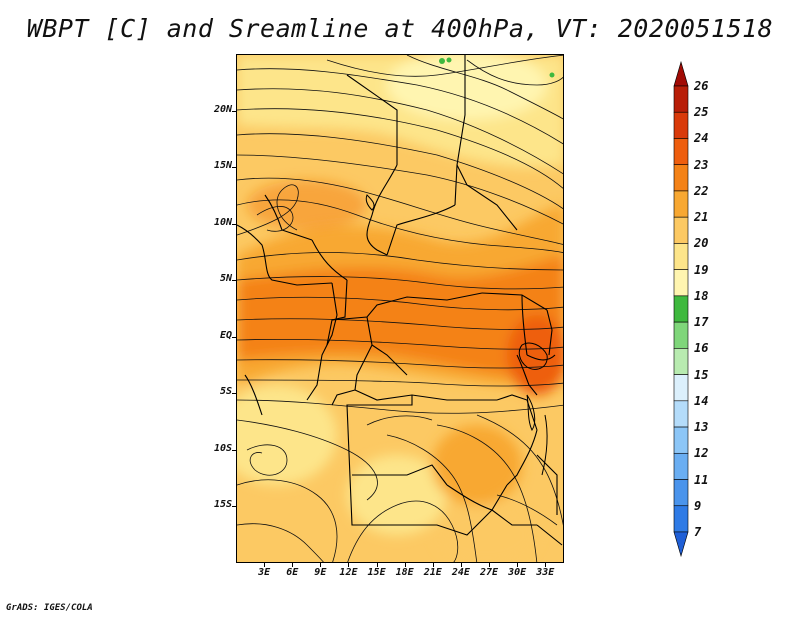 The height and width of the screenshot is (618, 800). I want to click on colorbar-level-label: 26, so click(701, 86).